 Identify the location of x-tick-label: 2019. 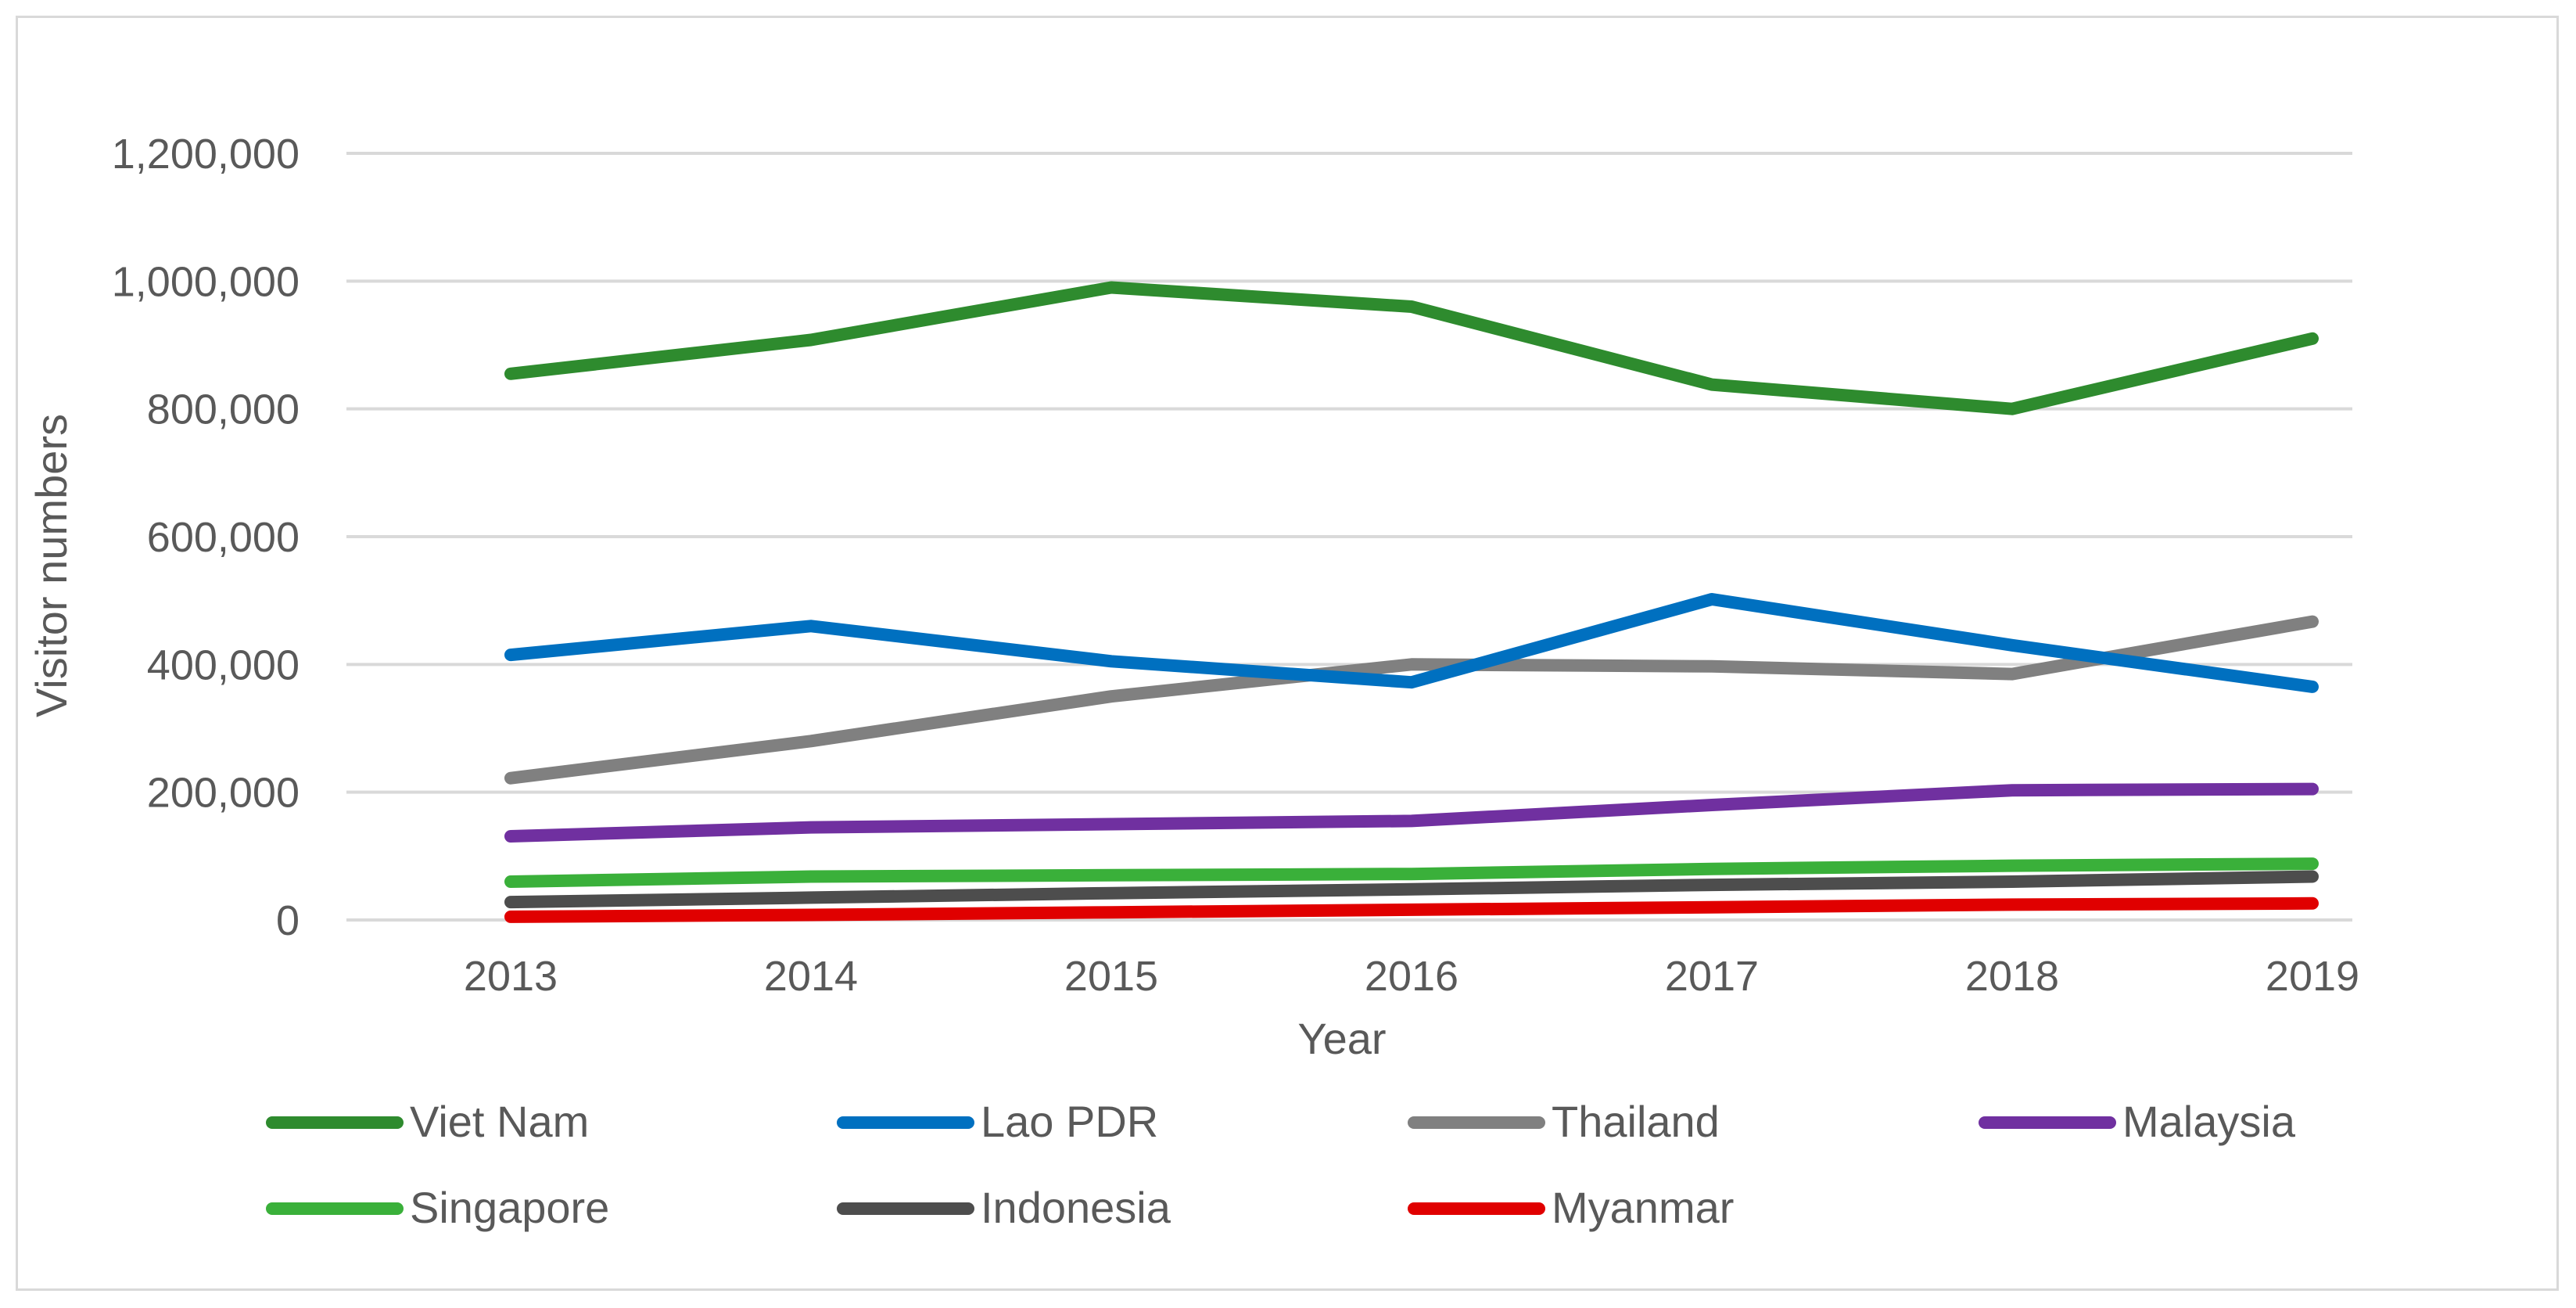
(2312, 977).